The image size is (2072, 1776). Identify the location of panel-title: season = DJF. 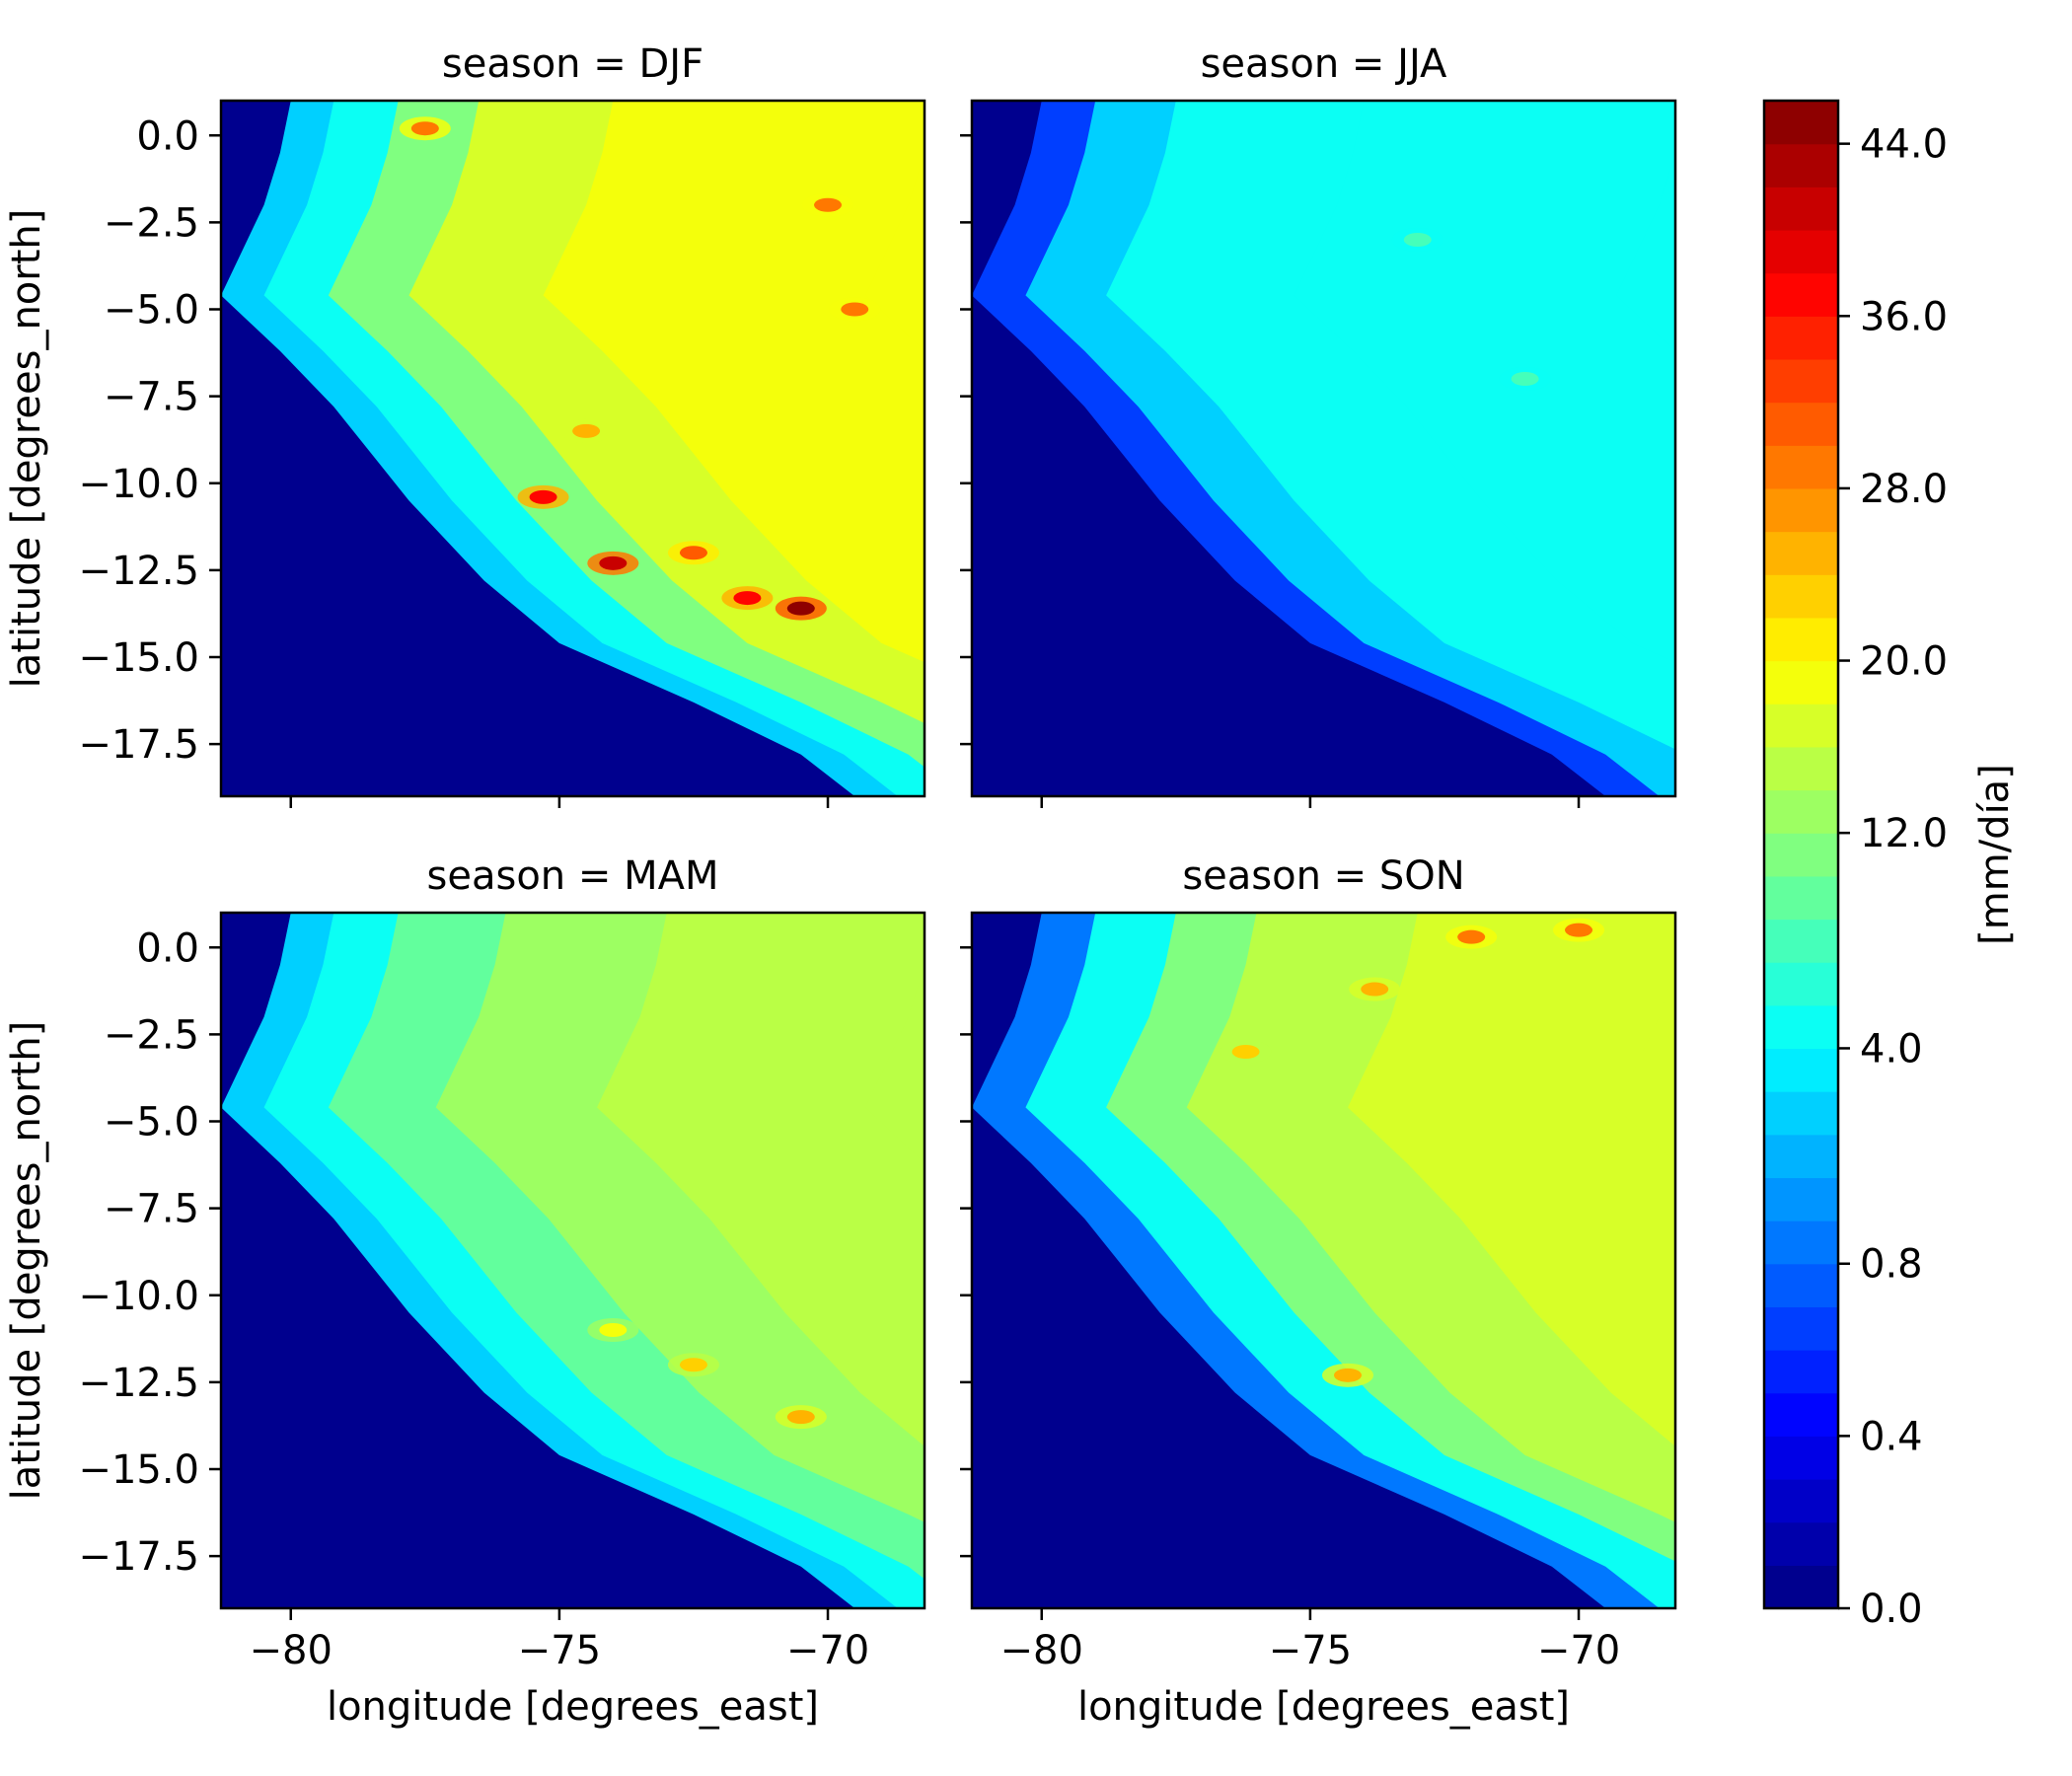
(573, 64).